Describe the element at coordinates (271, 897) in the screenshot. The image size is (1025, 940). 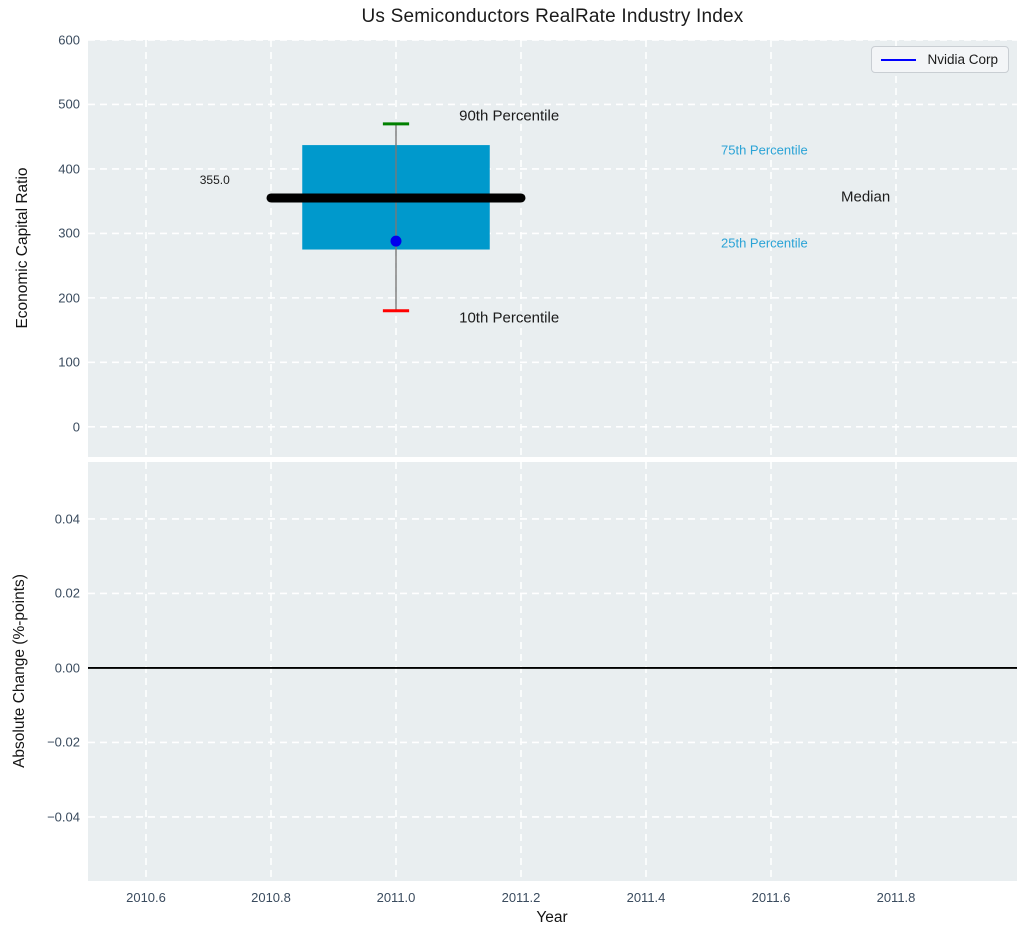
I see `xtick-year: 2010.8` at that location.